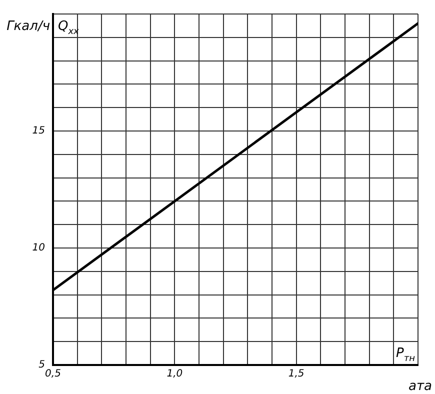 This screenshot has width=435, height=394. I want to click on y-tick-label: 5, so click(41, 365).